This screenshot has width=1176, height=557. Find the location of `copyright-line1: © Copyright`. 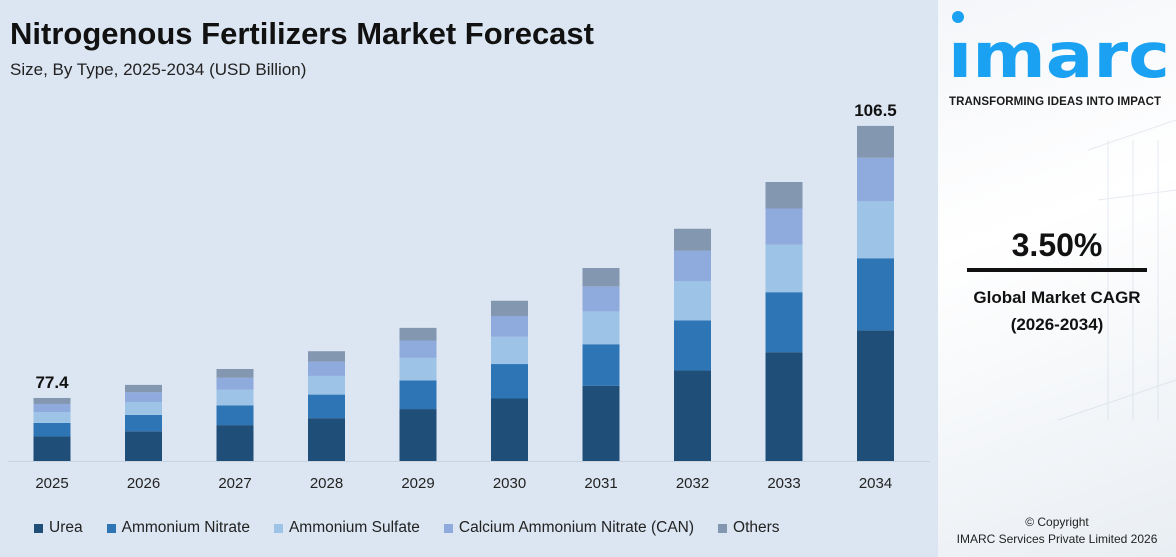

copyright-line1: © Copyright is located at coordinates (1057, 522).